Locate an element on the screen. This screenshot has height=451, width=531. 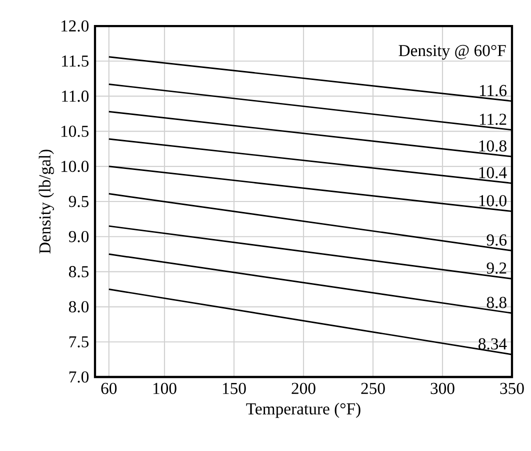
x-tick-label: 200 is located at coordinates (304, 388).